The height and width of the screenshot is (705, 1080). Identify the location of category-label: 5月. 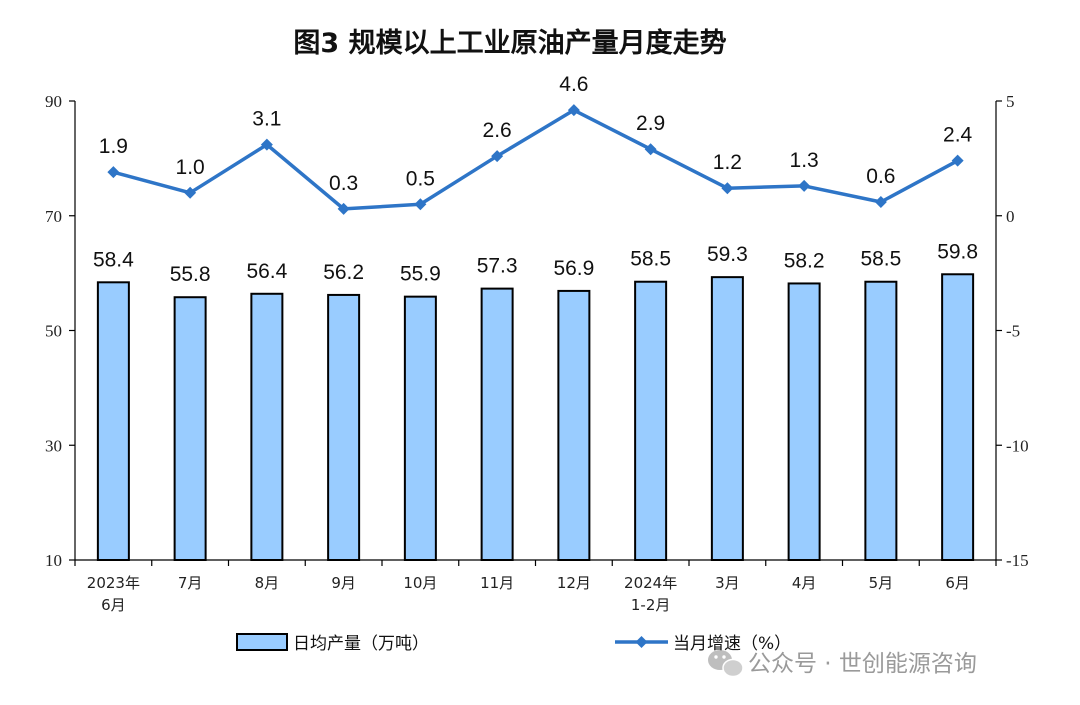
(881, 583).